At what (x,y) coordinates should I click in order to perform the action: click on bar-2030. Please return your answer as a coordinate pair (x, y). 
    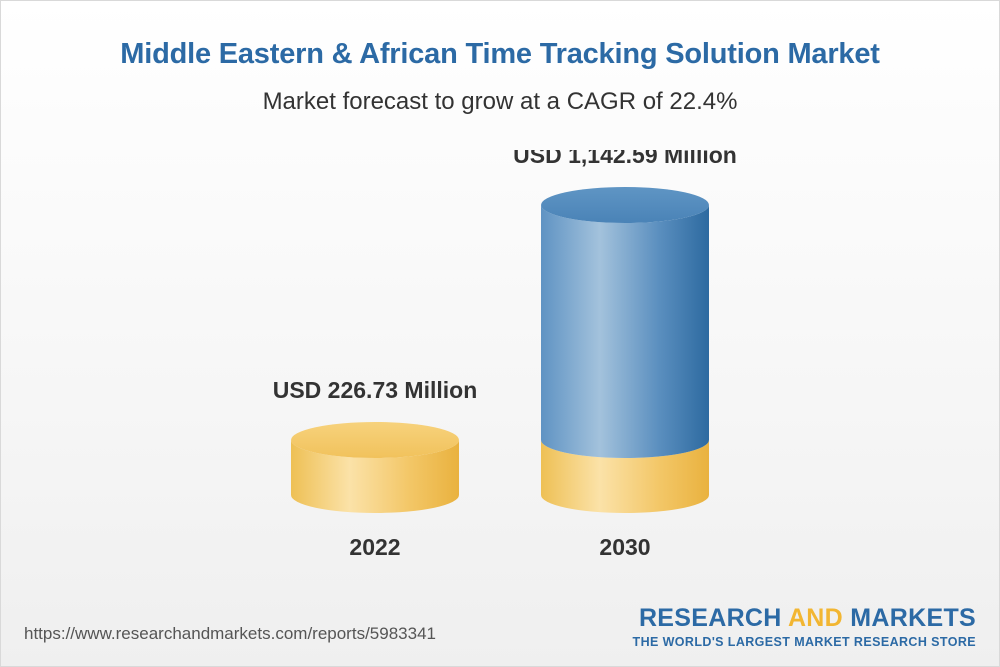
    Looking at the image, I should click on (625, 350).